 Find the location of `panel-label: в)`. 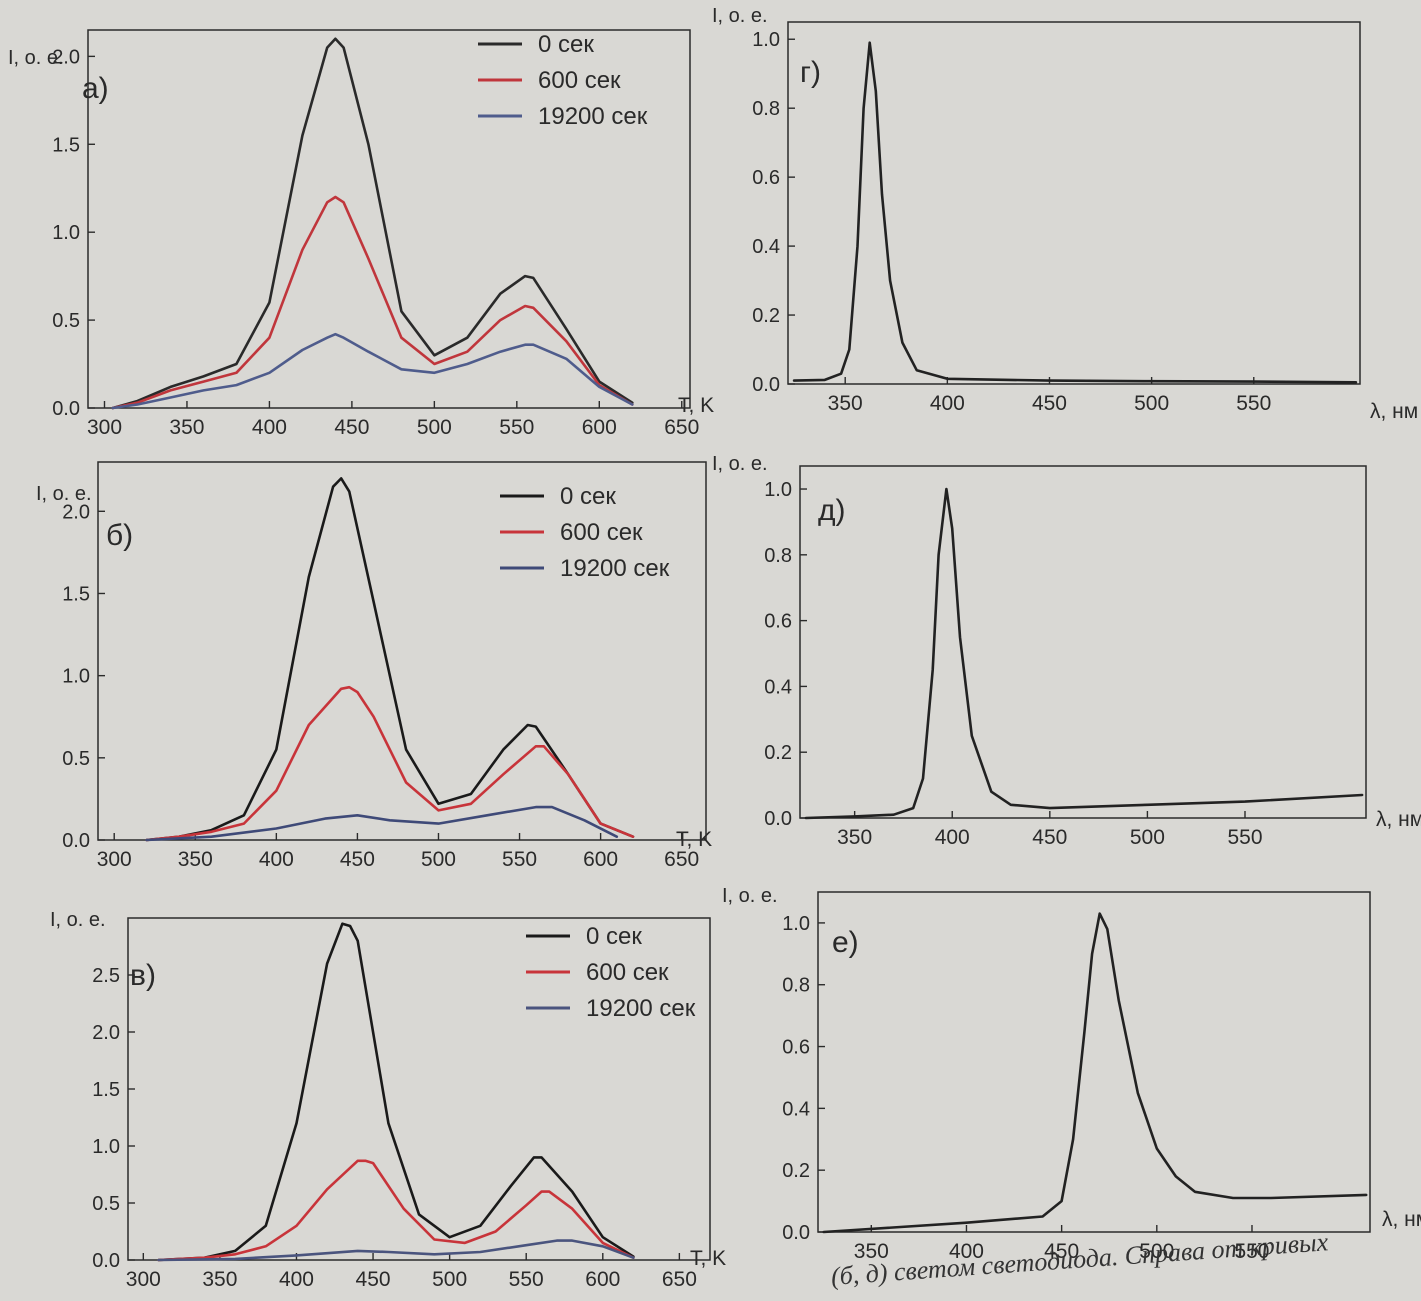

panel-label: в) is located at coordinates (143, 975).